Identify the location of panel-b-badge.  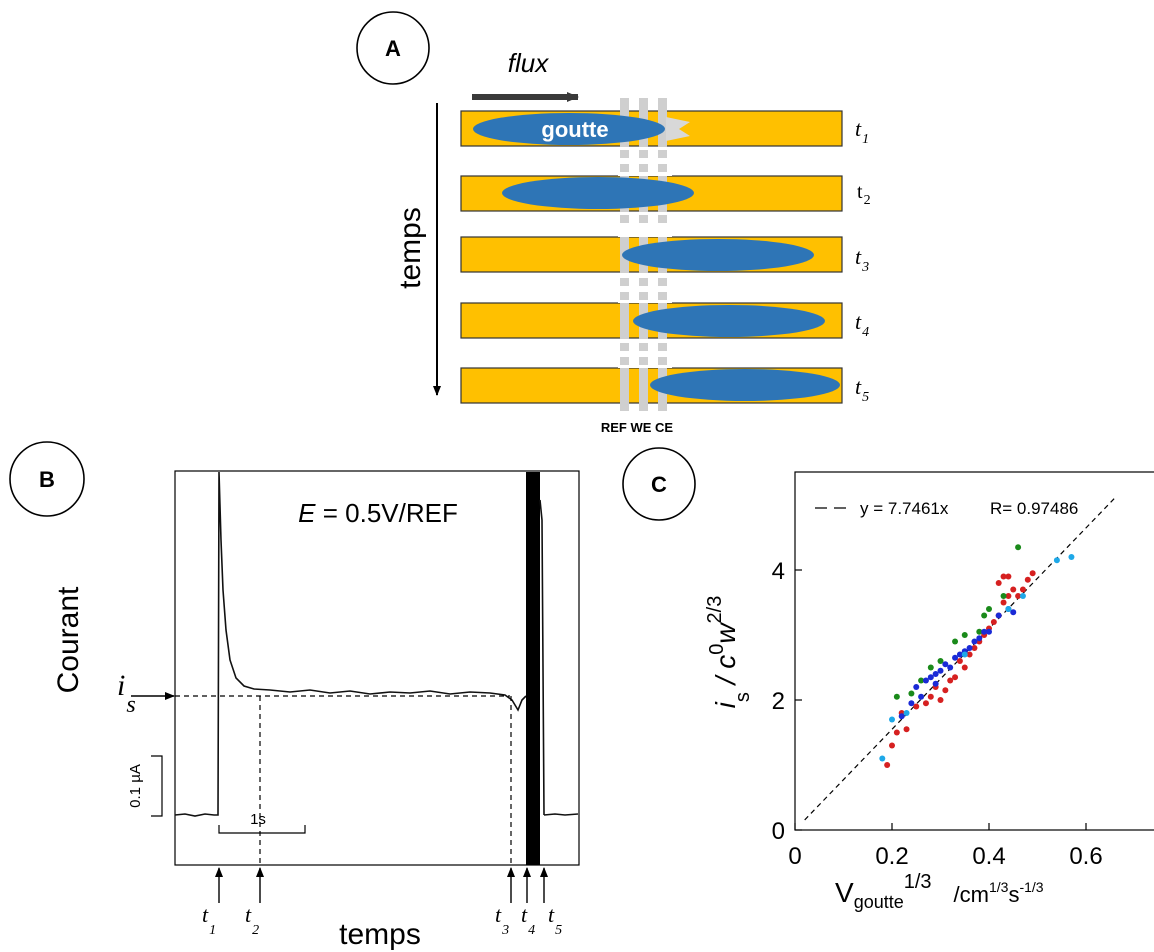
(47, 479).